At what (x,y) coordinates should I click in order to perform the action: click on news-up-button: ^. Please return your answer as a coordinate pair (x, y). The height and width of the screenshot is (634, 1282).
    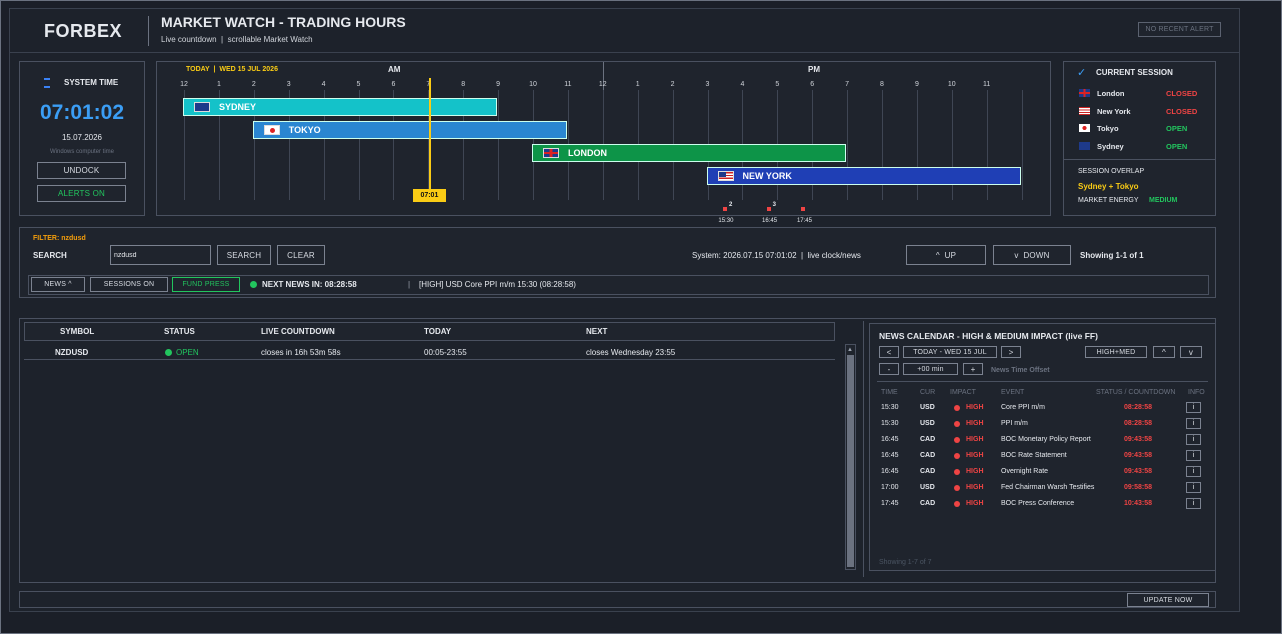
    Looking at the image, I should click on (1164, 352).